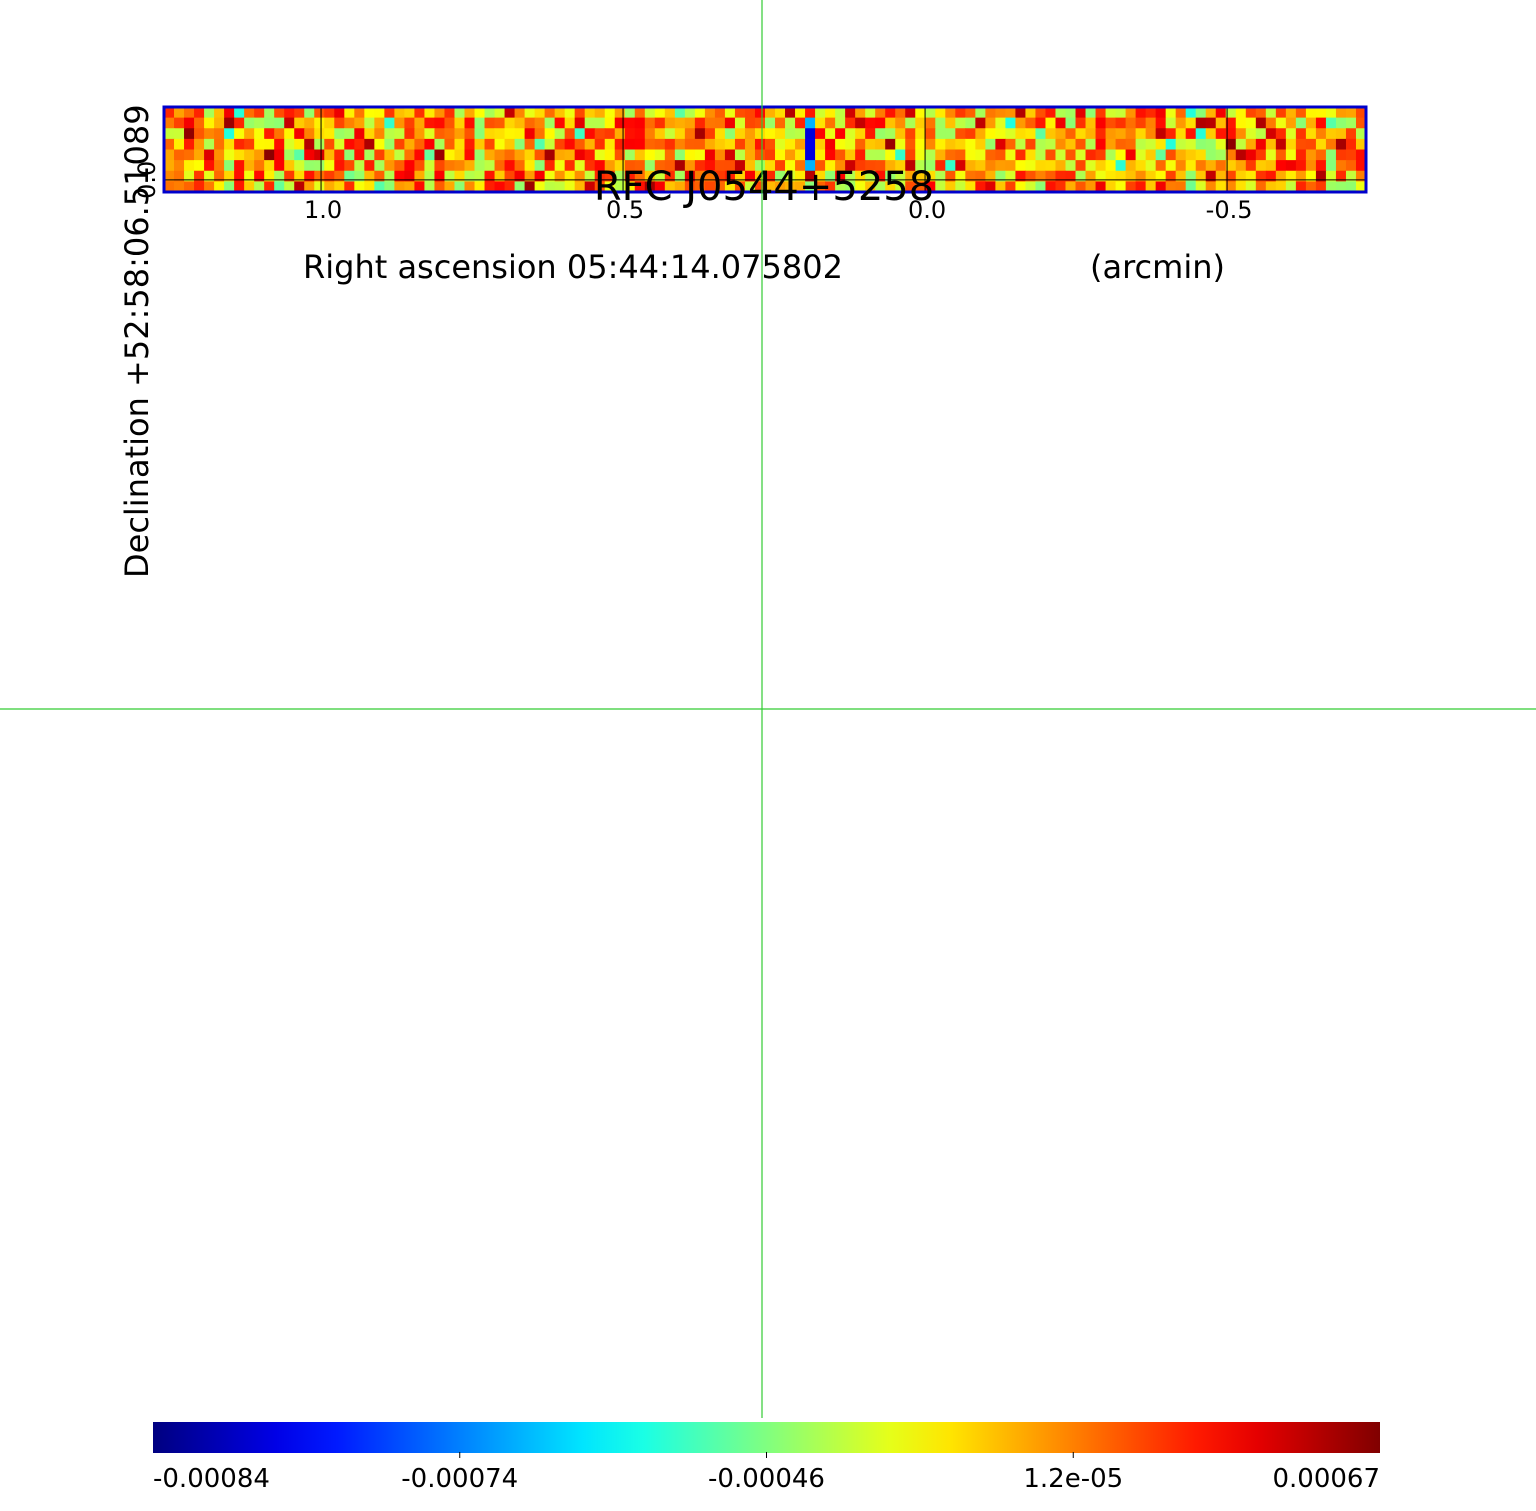  I want to click on colorbar-tick-label: 0.00067, so click(1326, 1479).